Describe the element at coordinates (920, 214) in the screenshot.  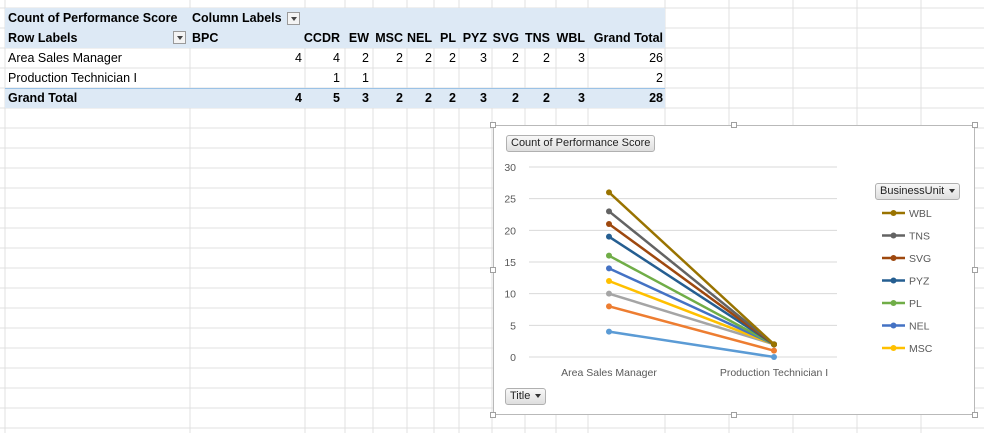
I see `legend-entry: WBL` at that location.